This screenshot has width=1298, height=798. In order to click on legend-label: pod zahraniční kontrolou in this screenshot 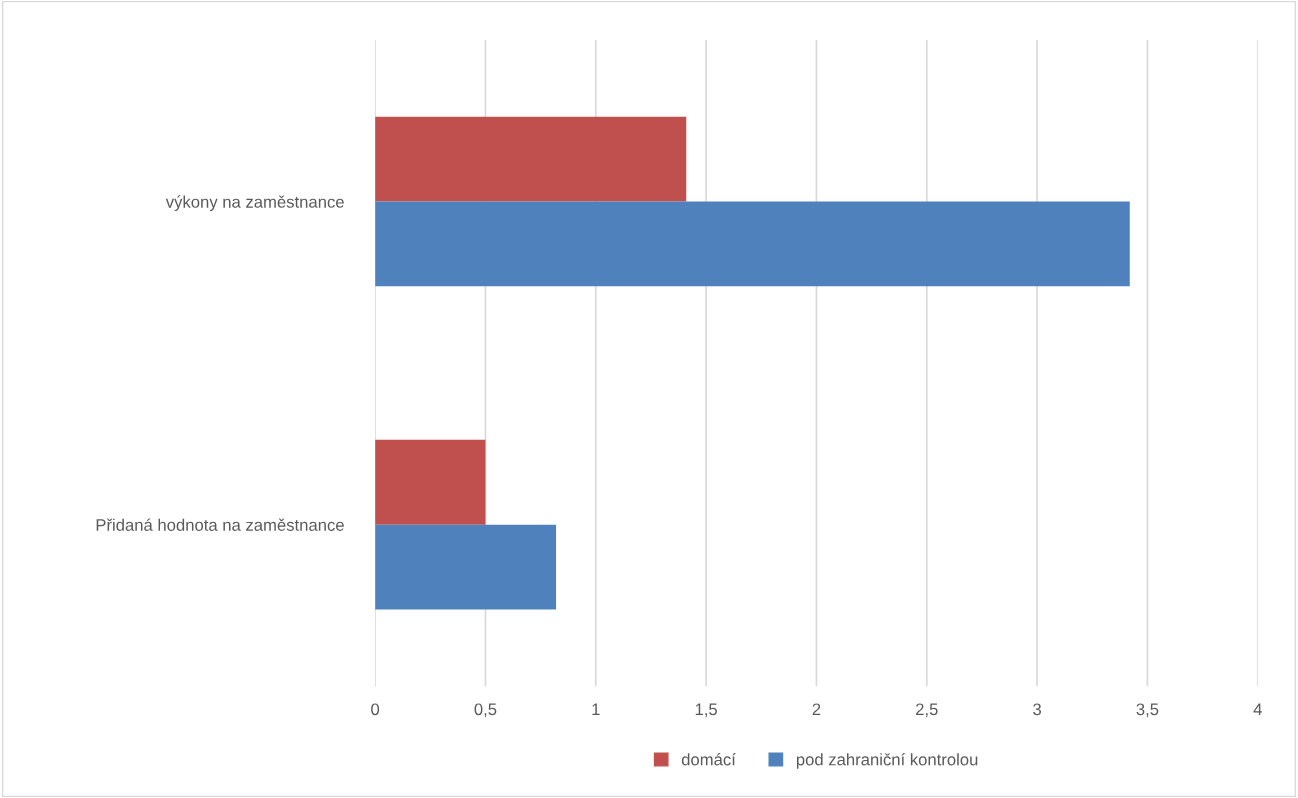, I will do `click(887, 760)`.